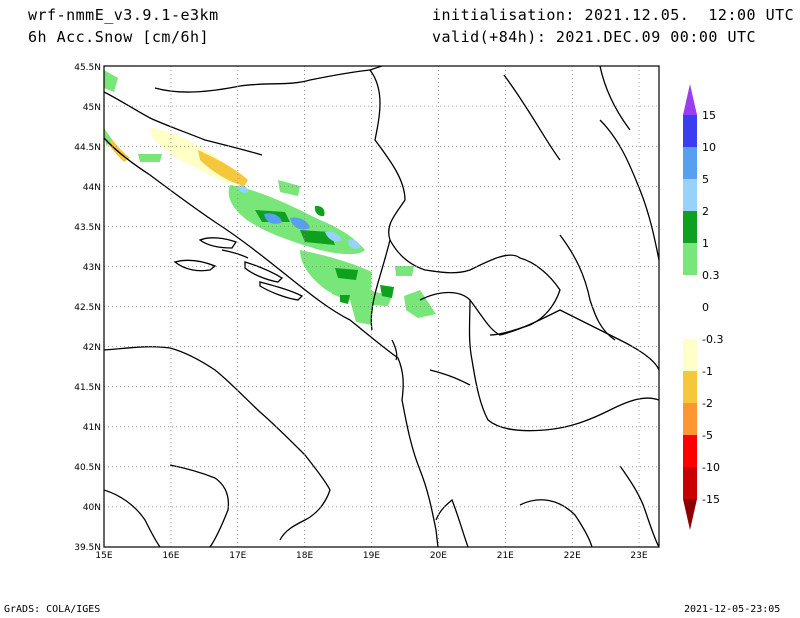 The image size is (800, 618). What do you see at coordinates (709, 115) in the screenshot?
I see `colorbar-label-15: 15` at bounding box center [709, 115].